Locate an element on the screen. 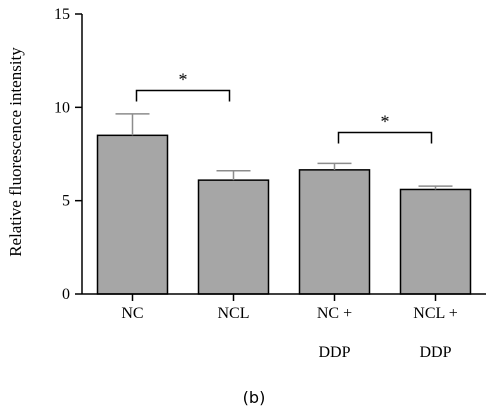 The width and height of the screenshot is (499, 416). panel-label: (b) is located at coordinates (254, 397).